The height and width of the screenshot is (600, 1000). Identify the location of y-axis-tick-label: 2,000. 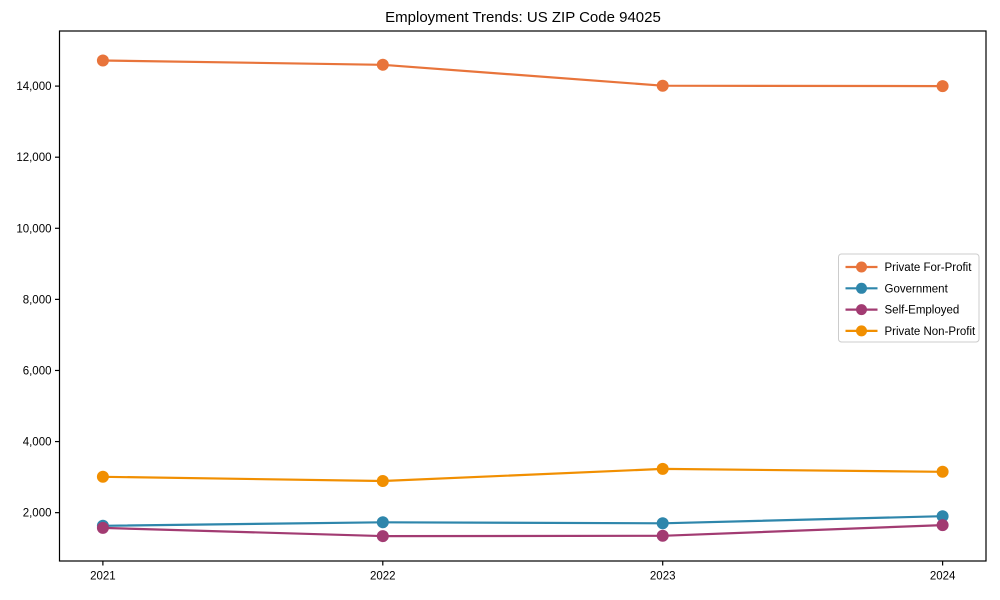
(37, 514).